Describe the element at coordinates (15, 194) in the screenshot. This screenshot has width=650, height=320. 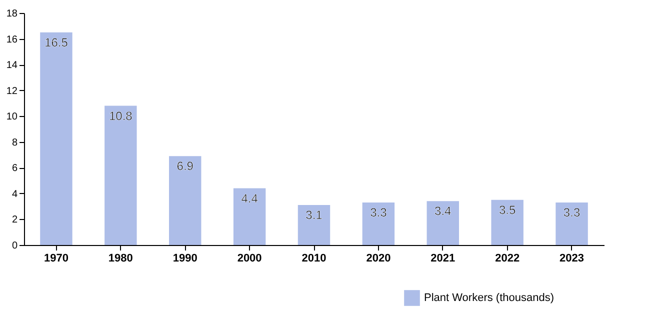
I see `y-tick-label: 4` at that location.